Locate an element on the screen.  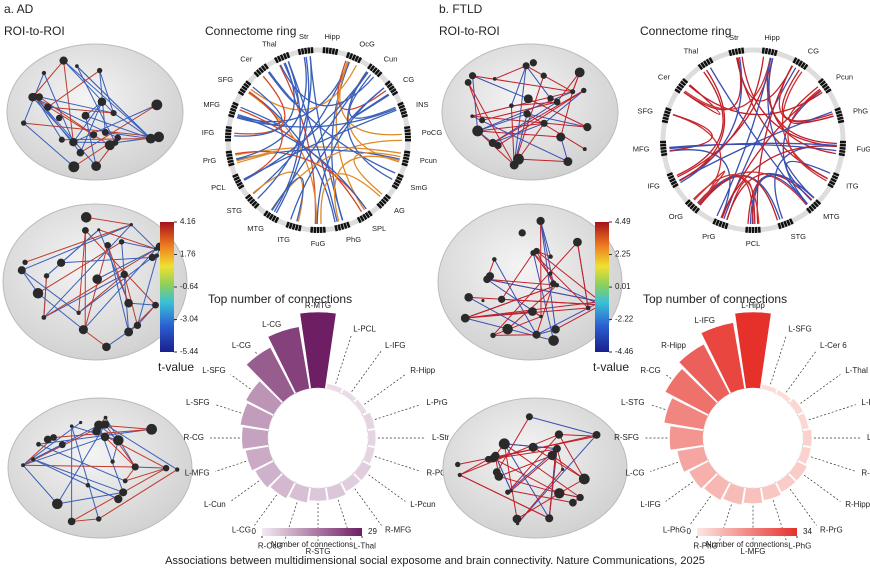
legend-tick-label: 34 is located at coordinates (807, 531).